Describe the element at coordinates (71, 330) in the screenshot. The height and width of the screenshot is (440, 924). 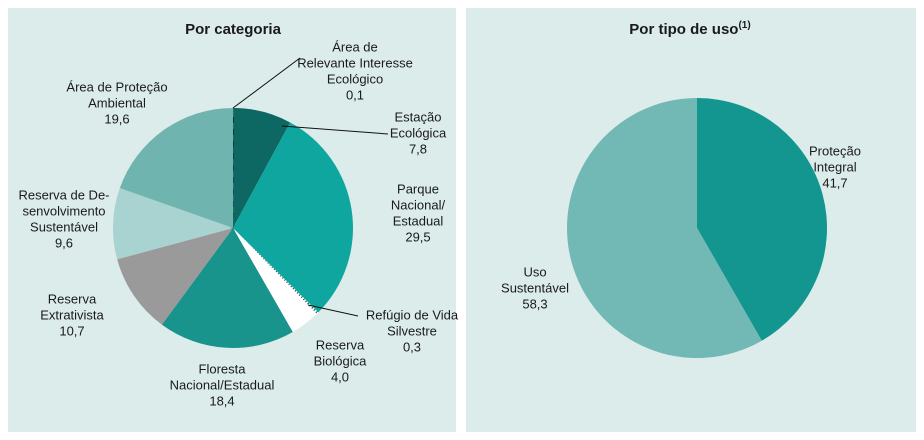
I see `value-label: 10,7` at that location.